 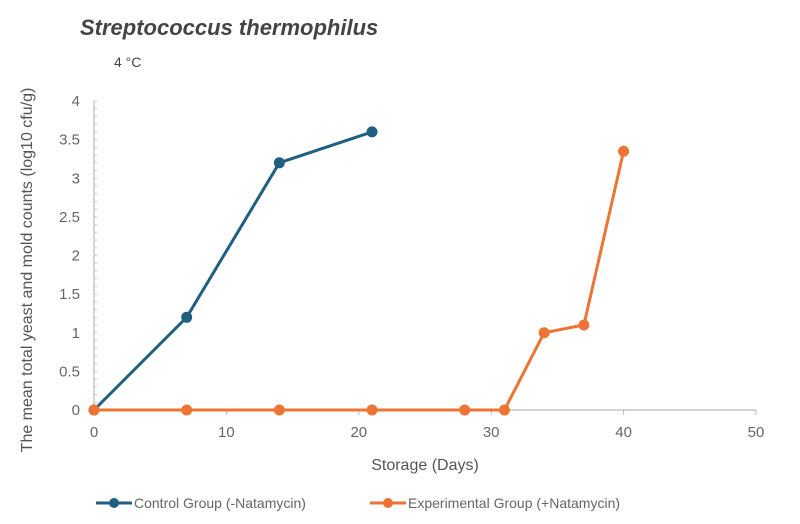 What do you see at coordinates (127, 62) in the screenshot?
I see `chart-subtitle: 4 °C` at bounding box center [127, 62].